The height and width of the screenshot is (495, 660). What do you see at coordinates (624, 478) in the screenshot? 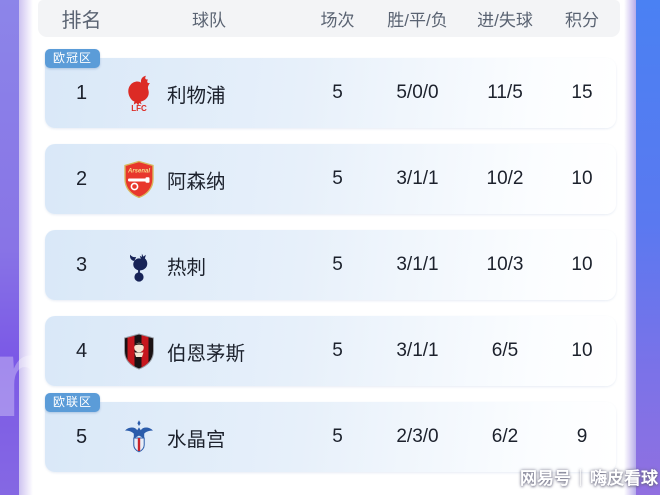
I see `watermark-account: 嗨皮看球` at bounding box center [624, 478].